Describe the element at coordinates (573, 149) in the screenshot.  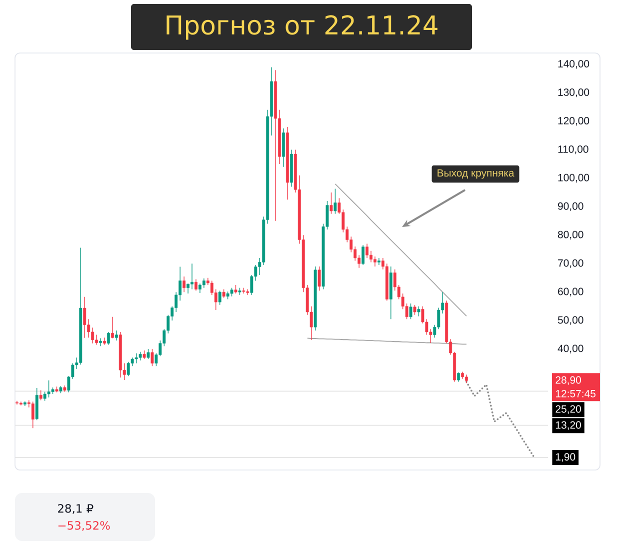
I see `y-tick-label: 110,00` at that location.